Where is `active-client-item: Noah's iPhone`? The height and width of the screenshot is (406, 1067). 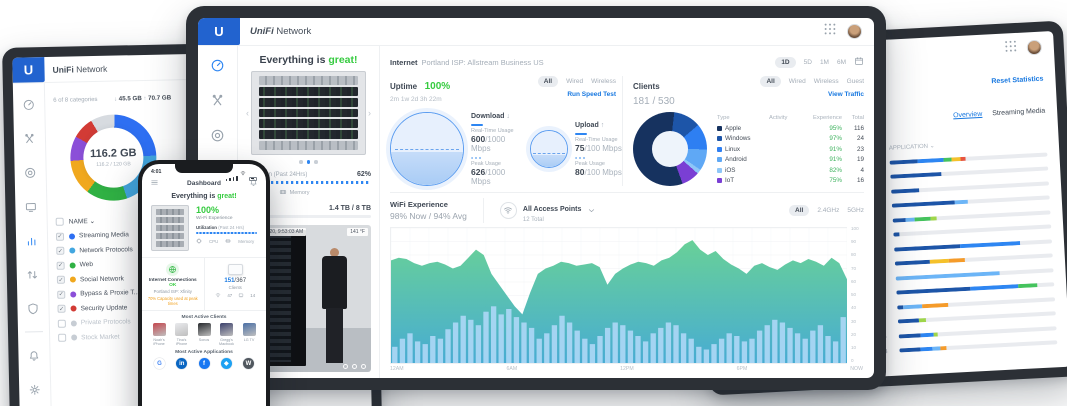
active-client-item: Noah's iPhone is located at coordinates (159, 334).